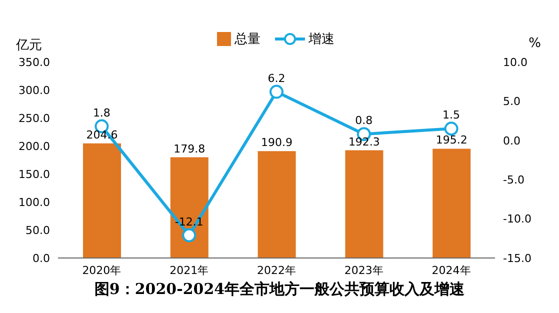  Describe the element at coordinates (515, 62) in the screenshot. I see `y2-tick-label: 10.0` at that location.